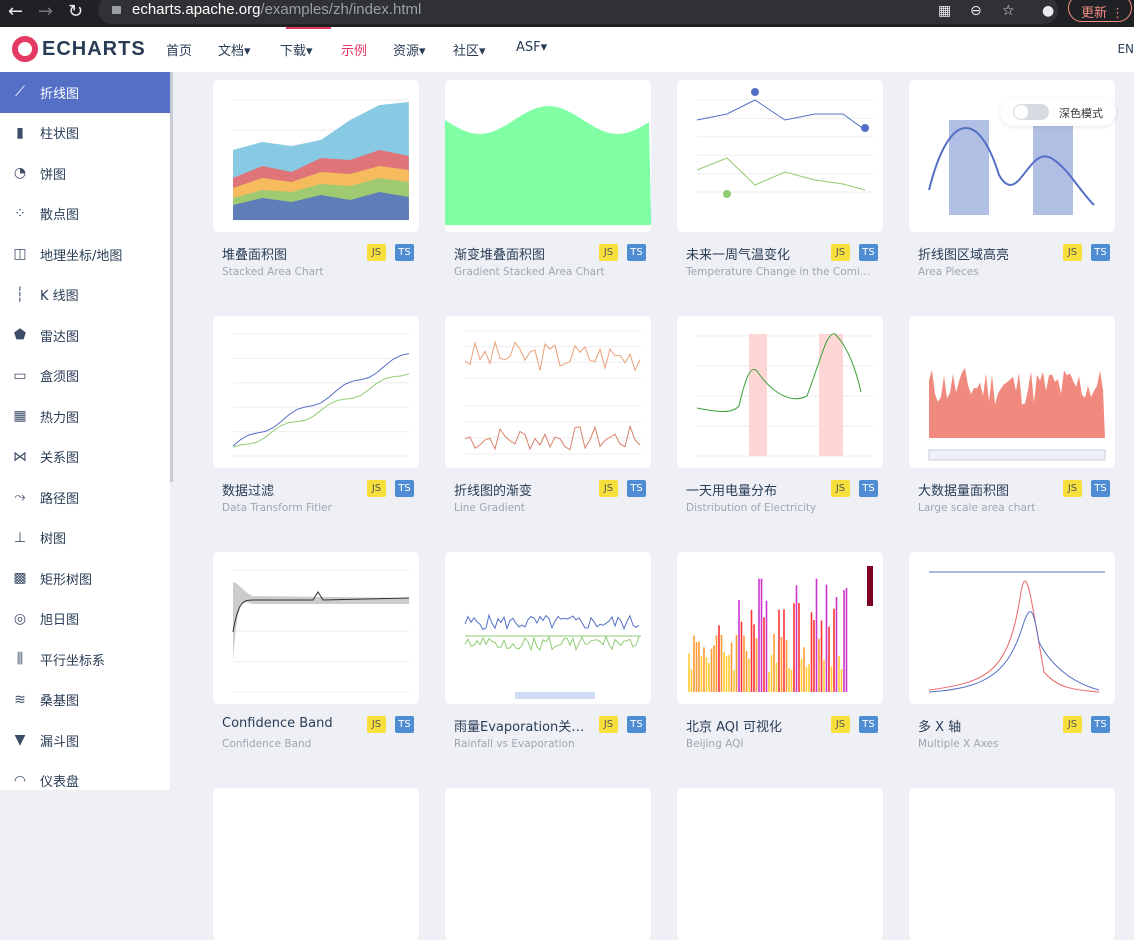  Describe the element at coordinates (85, 214) in the screenshot. I see `sidebar-item: ⁘ 散点图` at that location.